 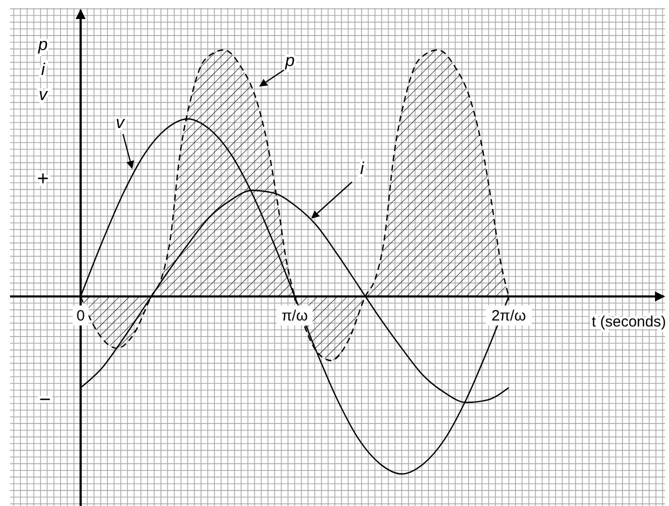 What do you see at coordinates (508, 315) in the screenshot?
I see `x-tick-label: 2π/ω` at bounding box center [508, 315].